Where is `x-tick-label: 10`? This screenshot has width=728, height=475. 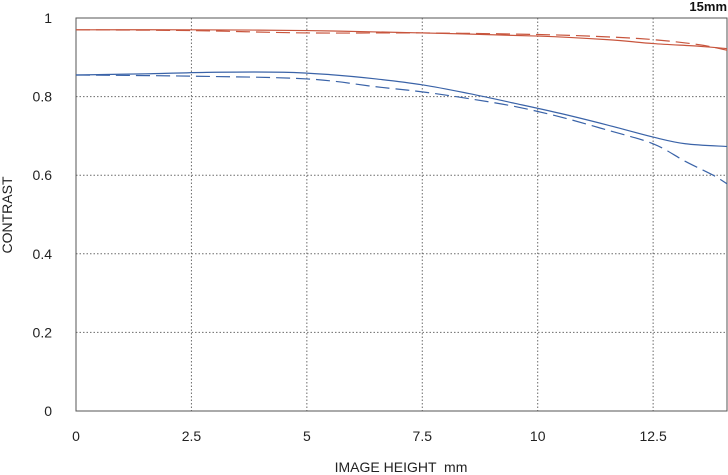 x-tick-label: 10 is located at coordinates (538, 436).